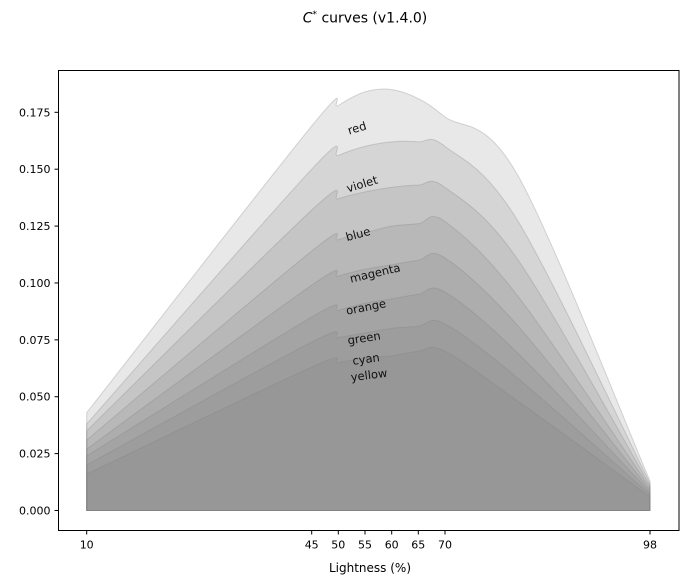 The width and height of the screenshot is (689, 585). Describe the element at coordinates (392, 545) in the screenshot. I see `x-tick-label: 60` at that location.